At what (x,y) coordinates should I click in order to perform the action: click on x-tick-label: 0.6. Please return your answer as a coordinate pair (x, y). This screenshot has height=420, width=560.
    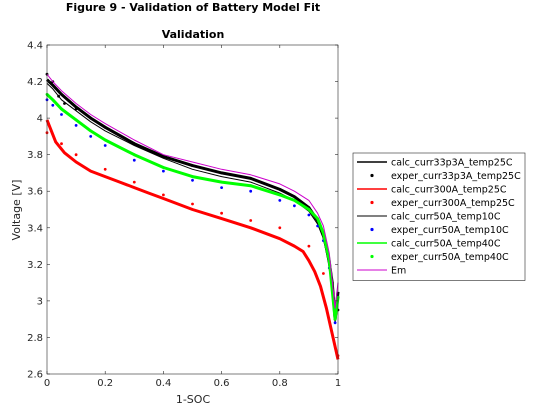
    Looking at the image, I should click on (222, 383).